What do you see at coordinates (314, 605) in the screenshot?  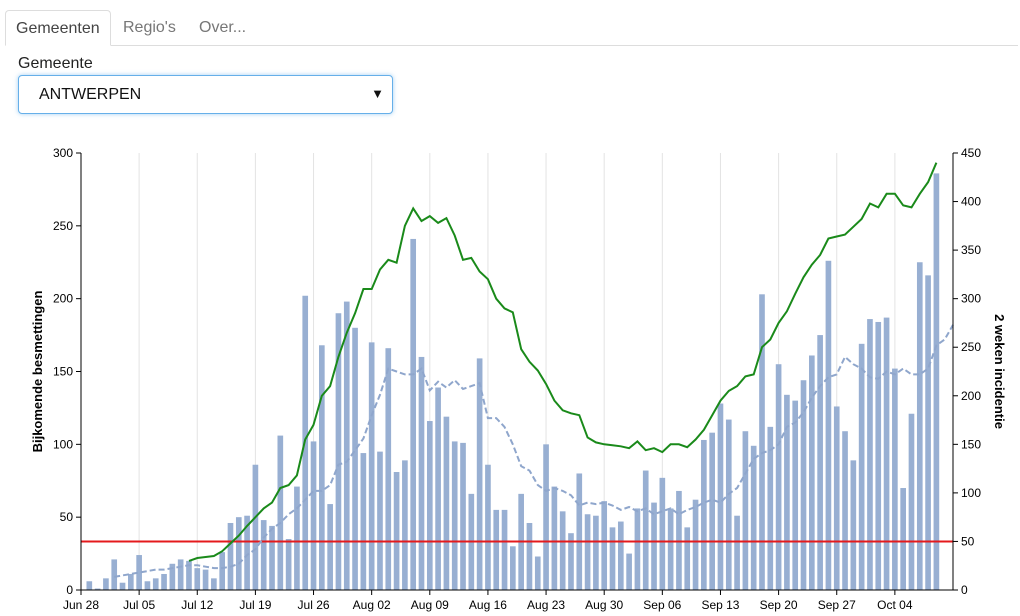 I see `x-tick-label: Jul 26` at bounding box center [314, 605].